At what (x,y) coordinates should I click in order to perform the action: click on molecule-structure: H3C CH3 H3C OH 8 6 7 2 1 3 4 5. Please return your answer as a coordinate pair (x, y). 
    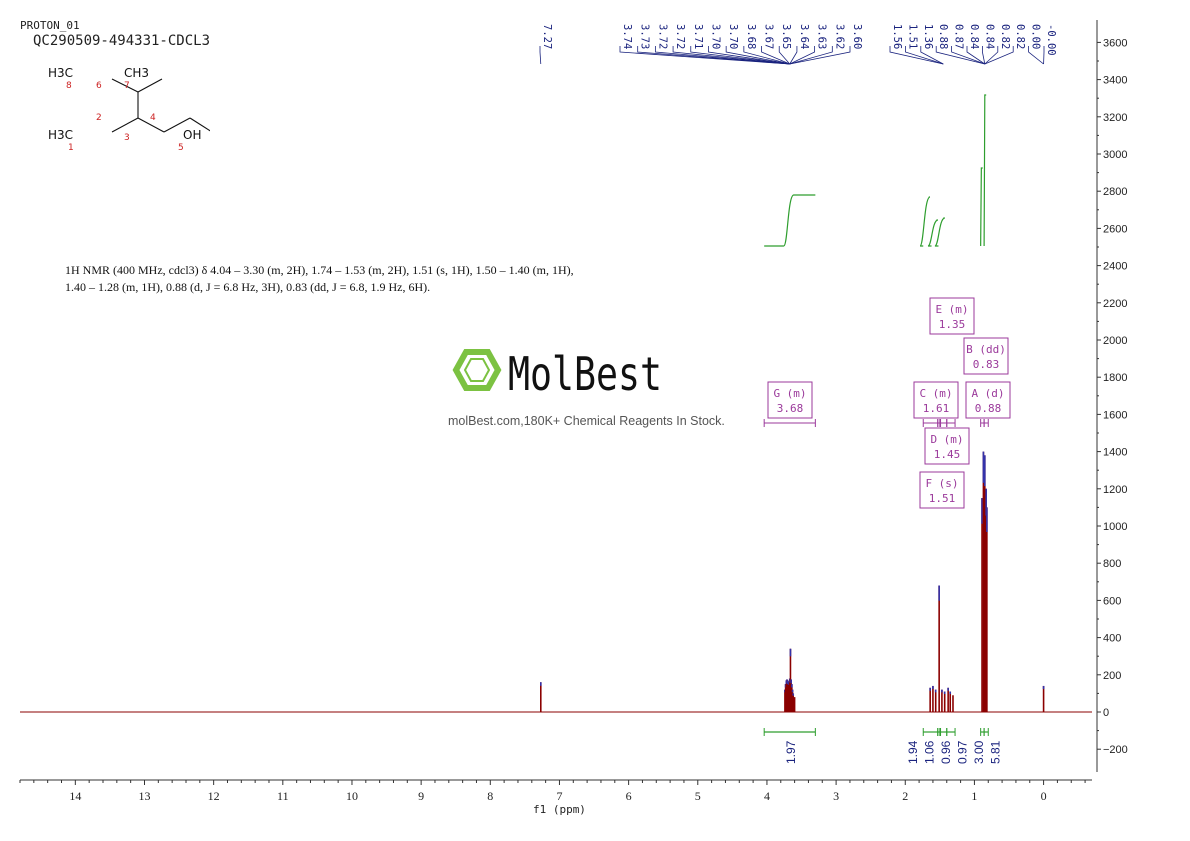
    Looking at the image, I should click on (129, 109).